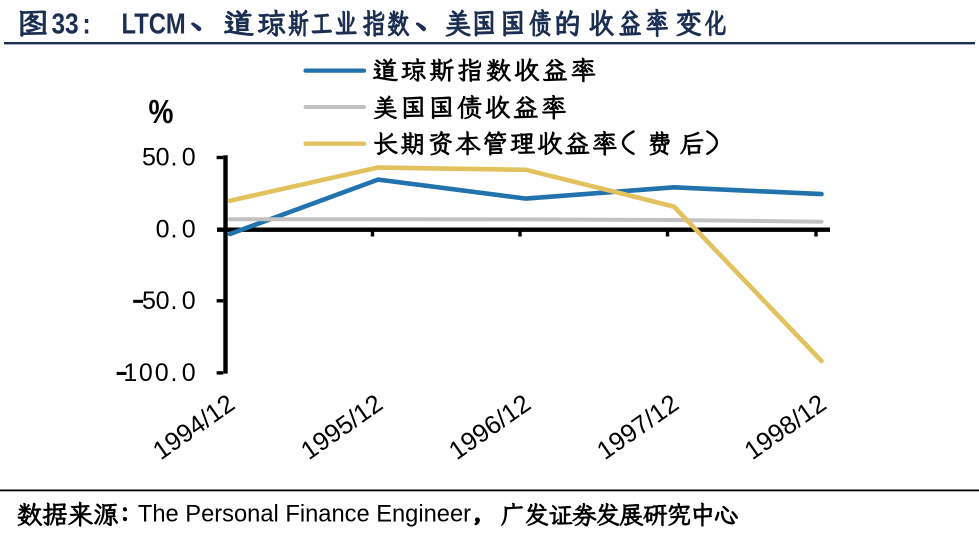 The height and width of the screenshot is (538, 979). I want to click on svg-text: The Personal Finance Engineer, so click(304, 515).